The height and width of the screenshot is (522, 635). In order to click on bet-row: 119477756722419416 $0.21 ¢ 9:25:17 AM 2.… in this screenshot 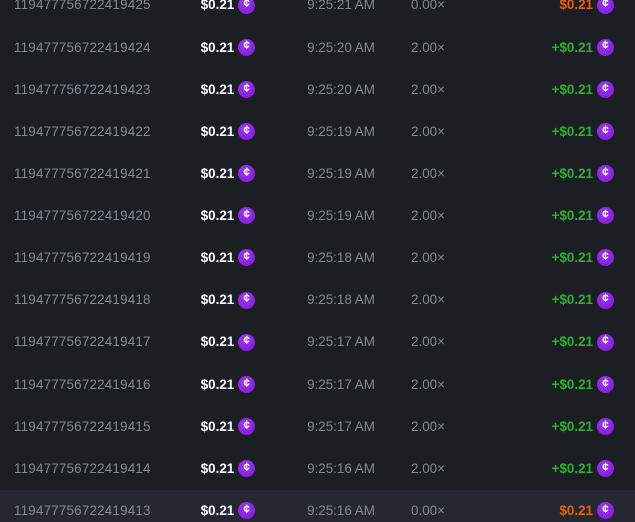, I will do `click(317, 384)`.